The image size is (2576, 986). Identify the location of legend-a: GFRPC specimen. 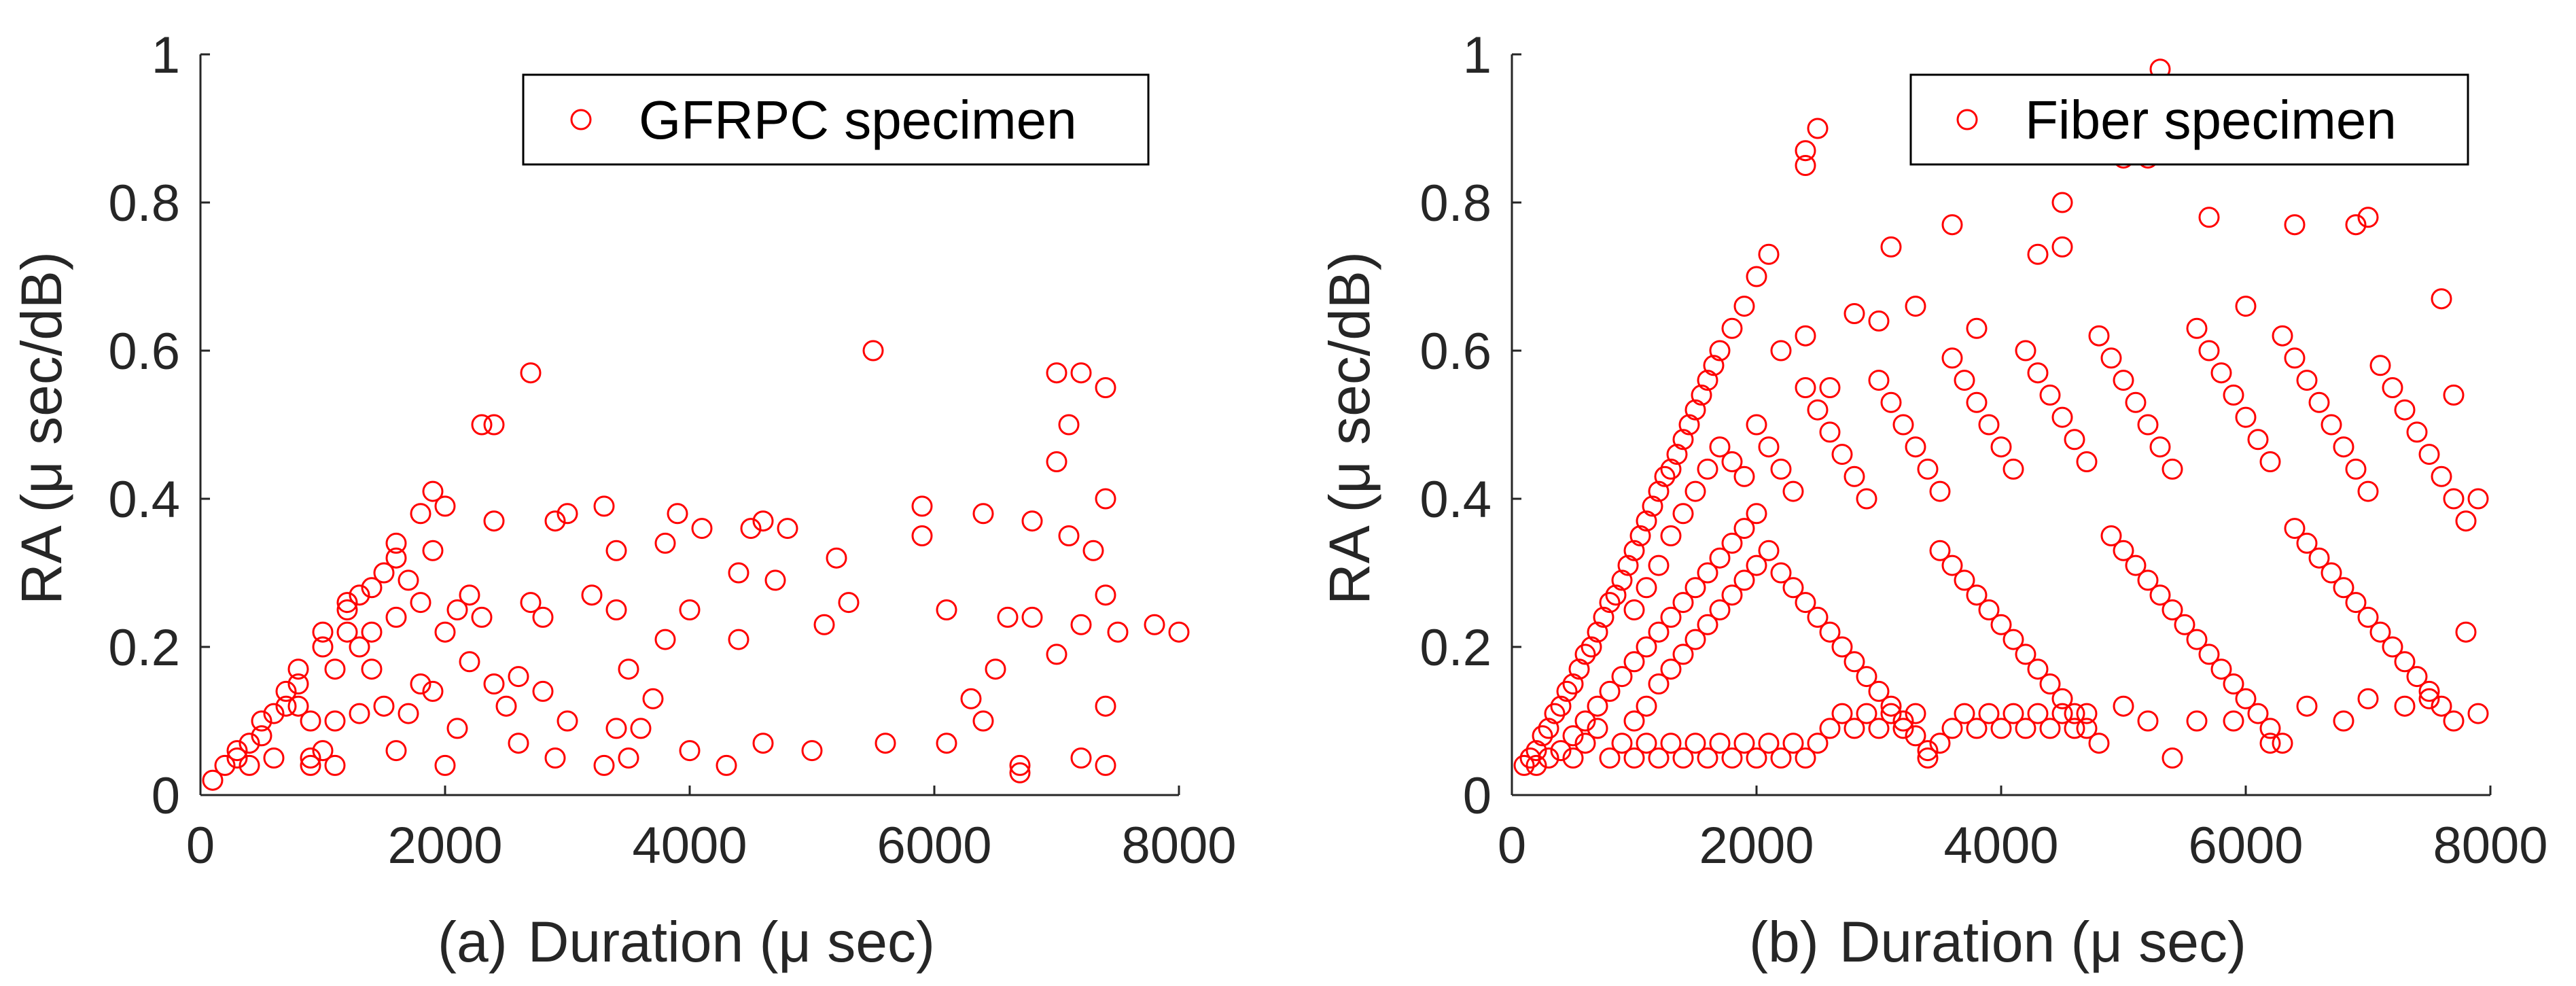
(836, 119).